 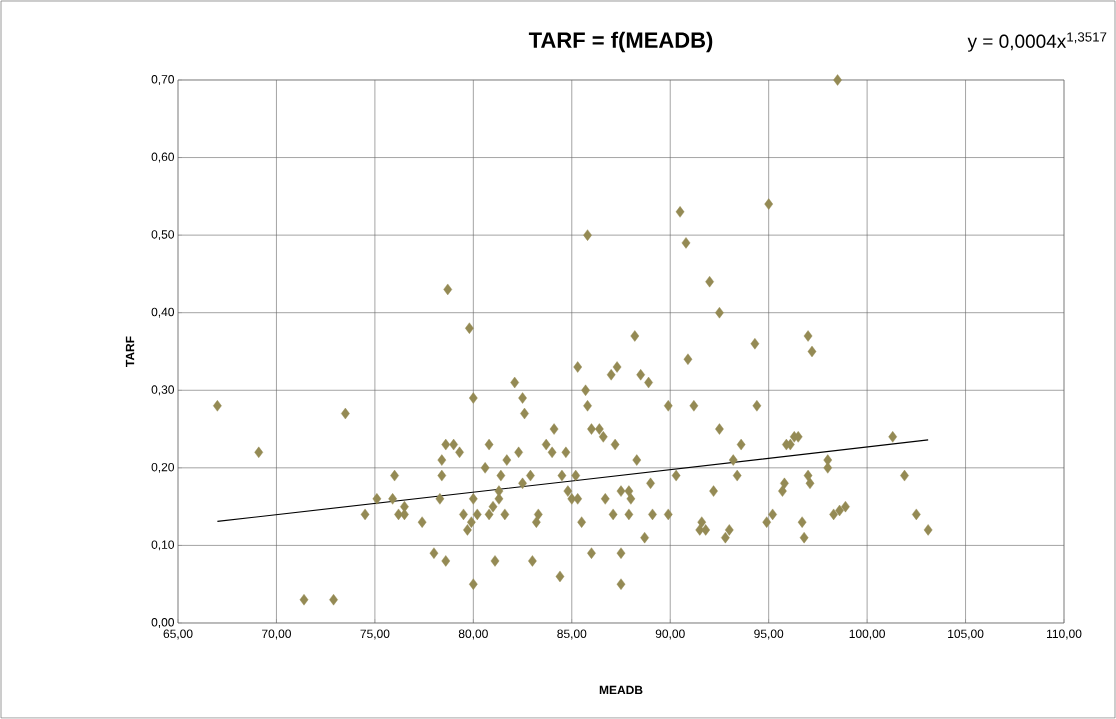 I want to click on x-tick-label: 70,00, so click(x=276, y=634).